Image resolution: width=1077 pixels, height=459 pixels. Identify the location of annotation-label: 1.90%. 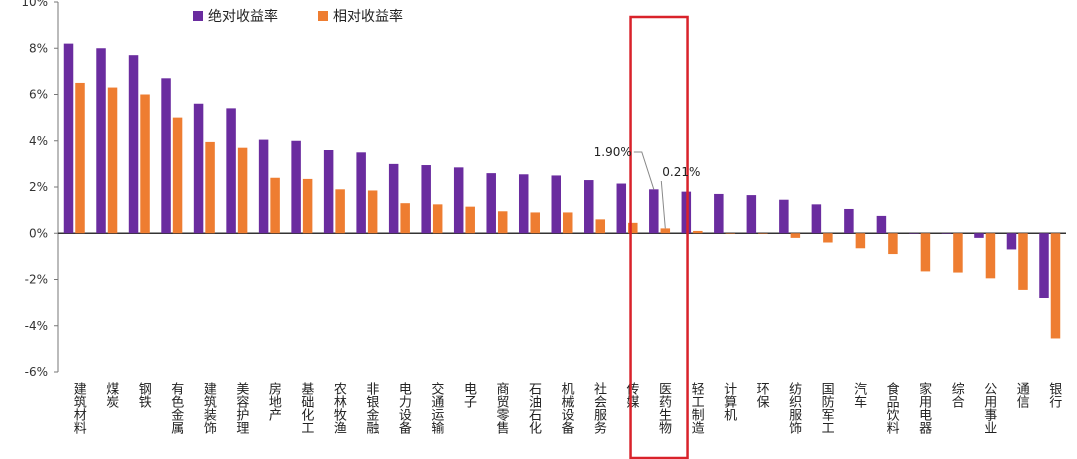
(613, 152).